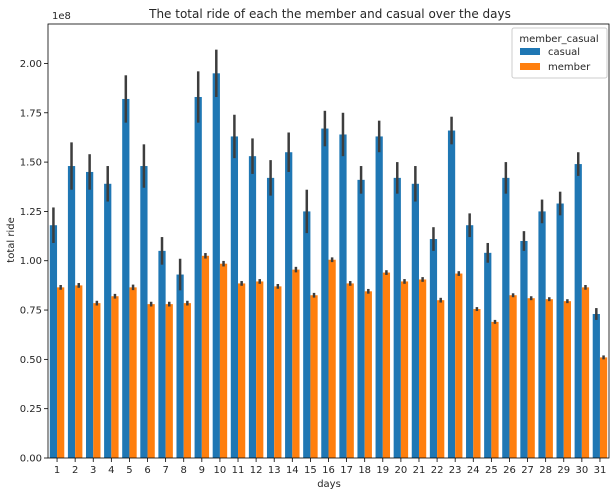 The height and width of the screenshot is (500, 615). What do you see at coordinates (93, 470) in the screenshot?
I see `x-tick-label: 3` at bounding box center [93, 470].